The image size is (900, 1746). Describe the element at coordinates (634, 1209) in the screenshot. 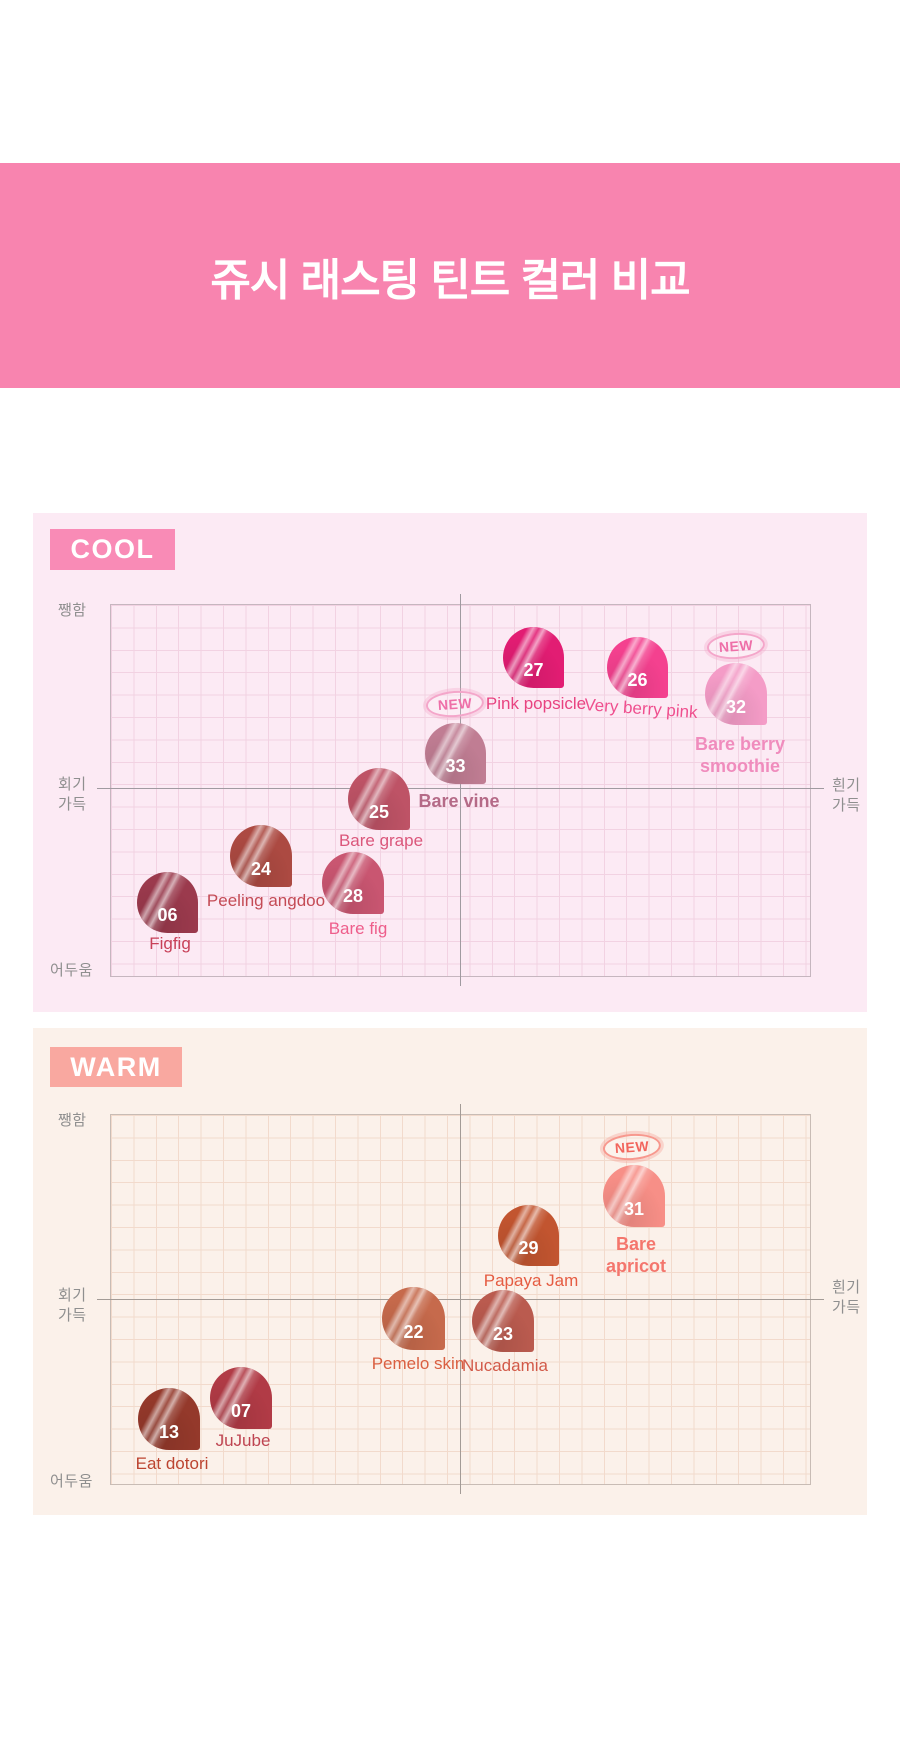

I see `swatch-number: 31` at that location.